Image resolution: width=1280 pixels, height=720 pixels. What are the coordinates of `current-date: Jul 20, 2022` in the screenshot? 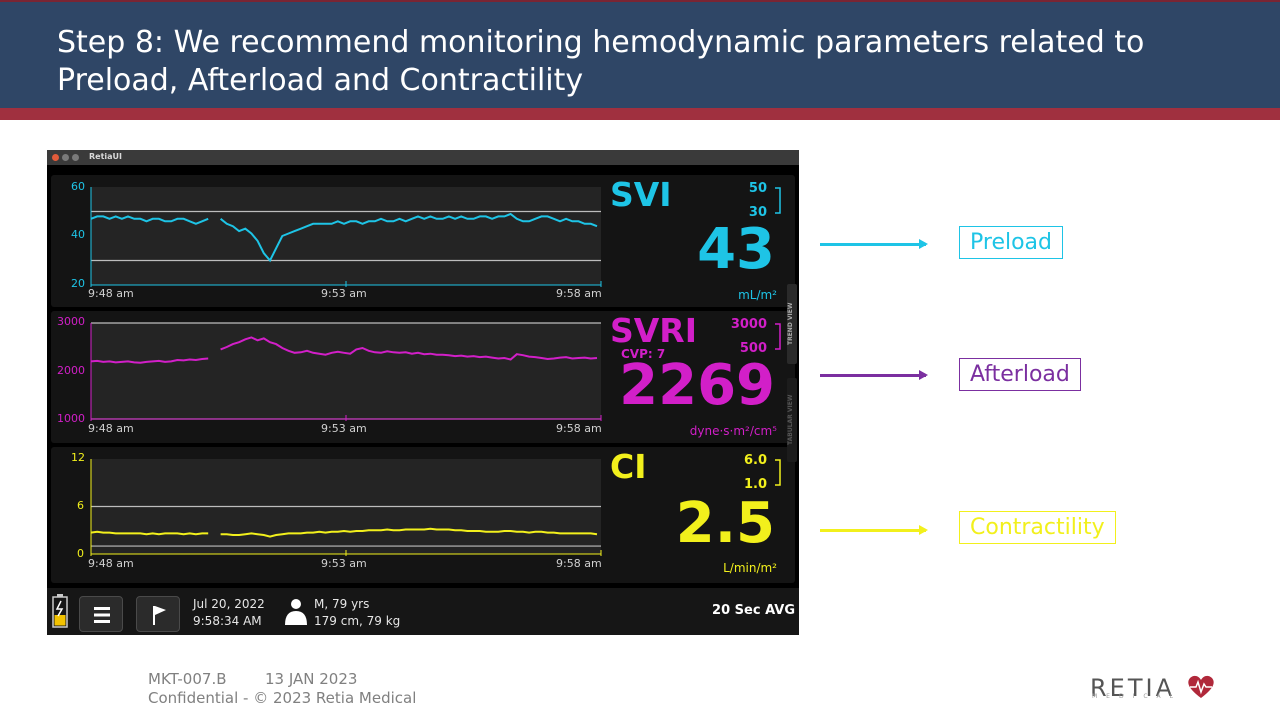 It's located at (229, 604).